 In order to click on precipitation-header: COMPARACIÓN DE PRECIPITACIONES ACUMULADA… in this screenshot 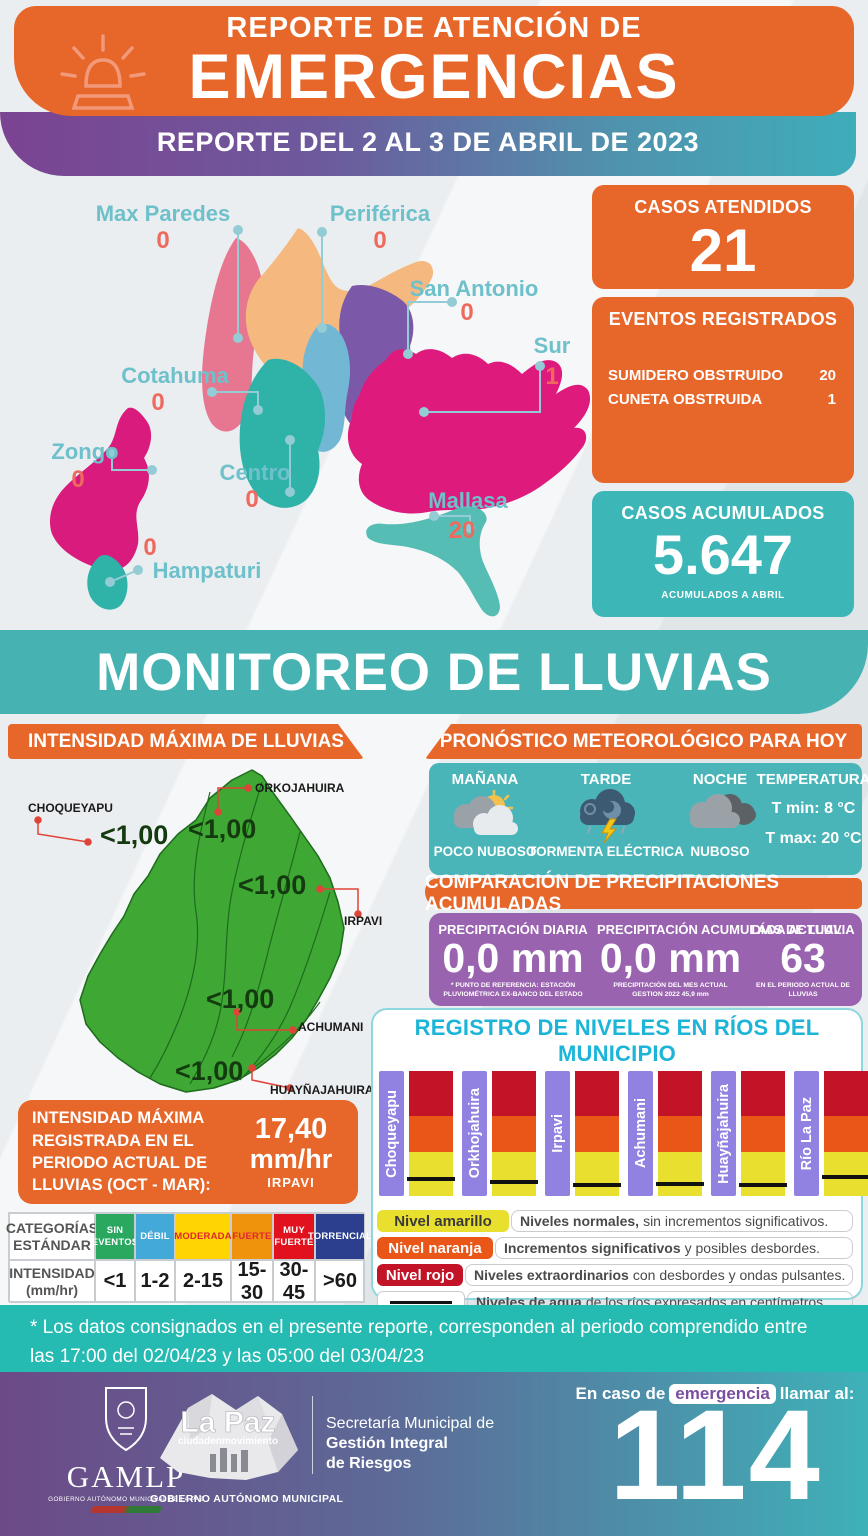, I will do `click(643, 893)`.